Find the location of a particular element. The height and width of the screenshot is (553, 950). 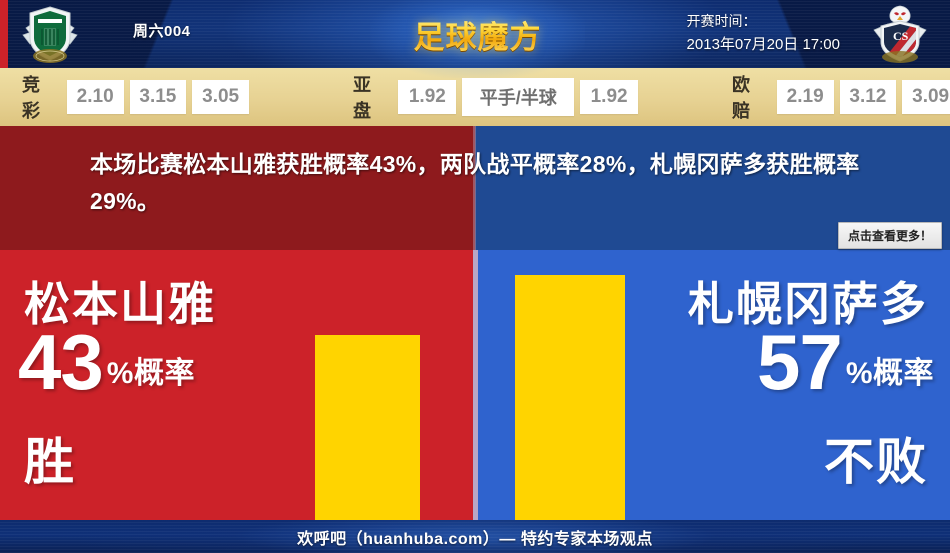

away-outcome-label: 不败 is located at coordinates (876, 462).